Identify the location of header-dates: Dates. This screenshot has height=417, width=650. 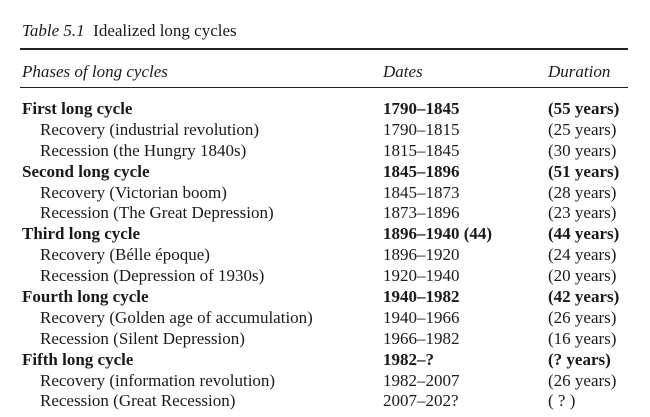
(403, 71).